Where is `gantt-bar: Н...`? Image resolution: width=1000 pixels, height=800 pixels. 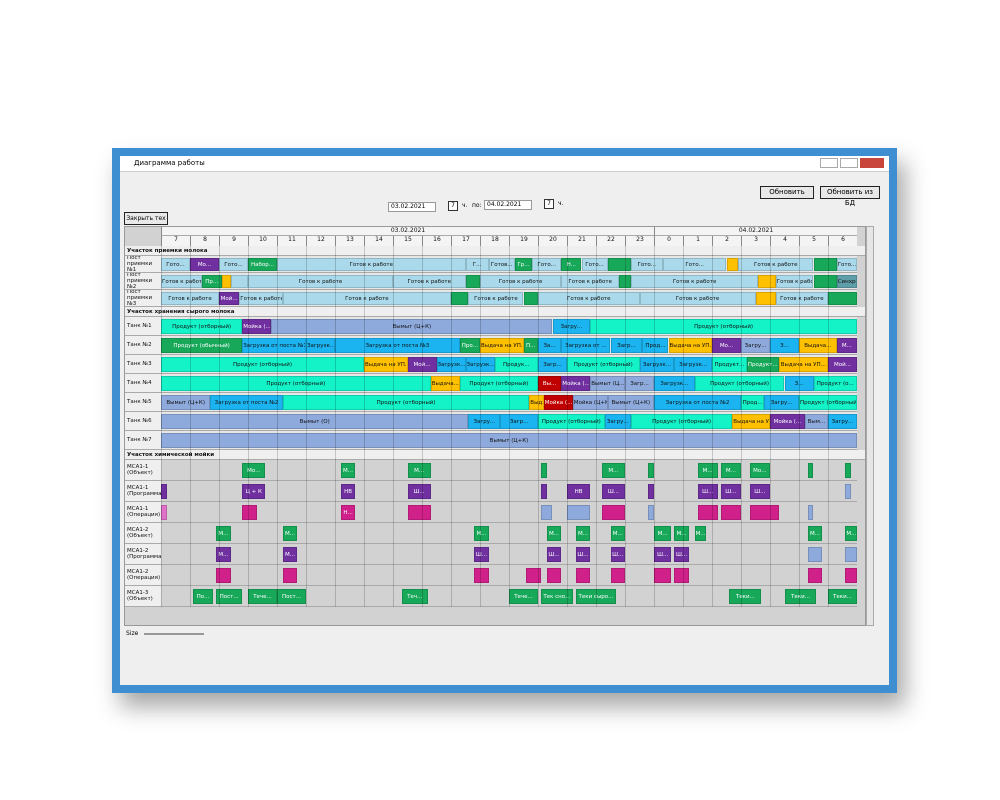
gantt-bar: Н... is located at coordinates (348, 512).